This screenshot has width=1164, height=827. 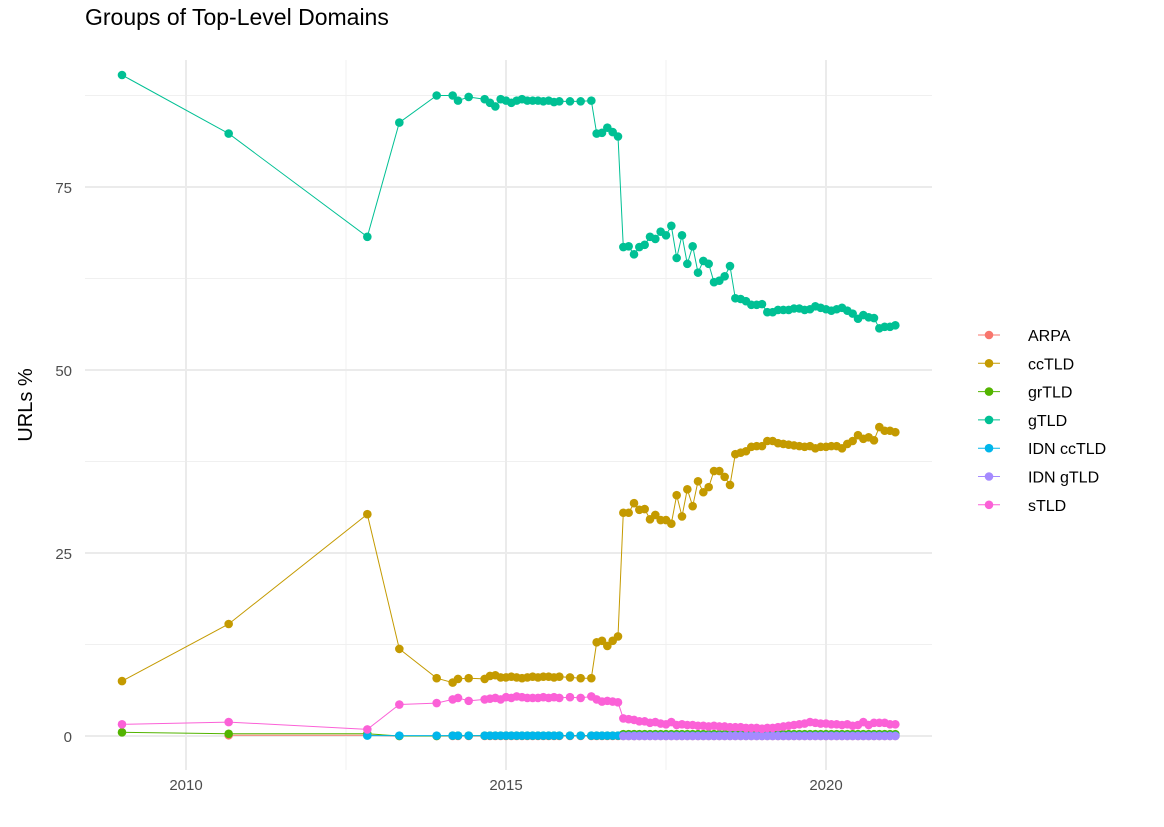 What do you see at coordinates (63, 554) in the screenshot?
I see `y-tick-label: 25` at bounding box center [63, 554].